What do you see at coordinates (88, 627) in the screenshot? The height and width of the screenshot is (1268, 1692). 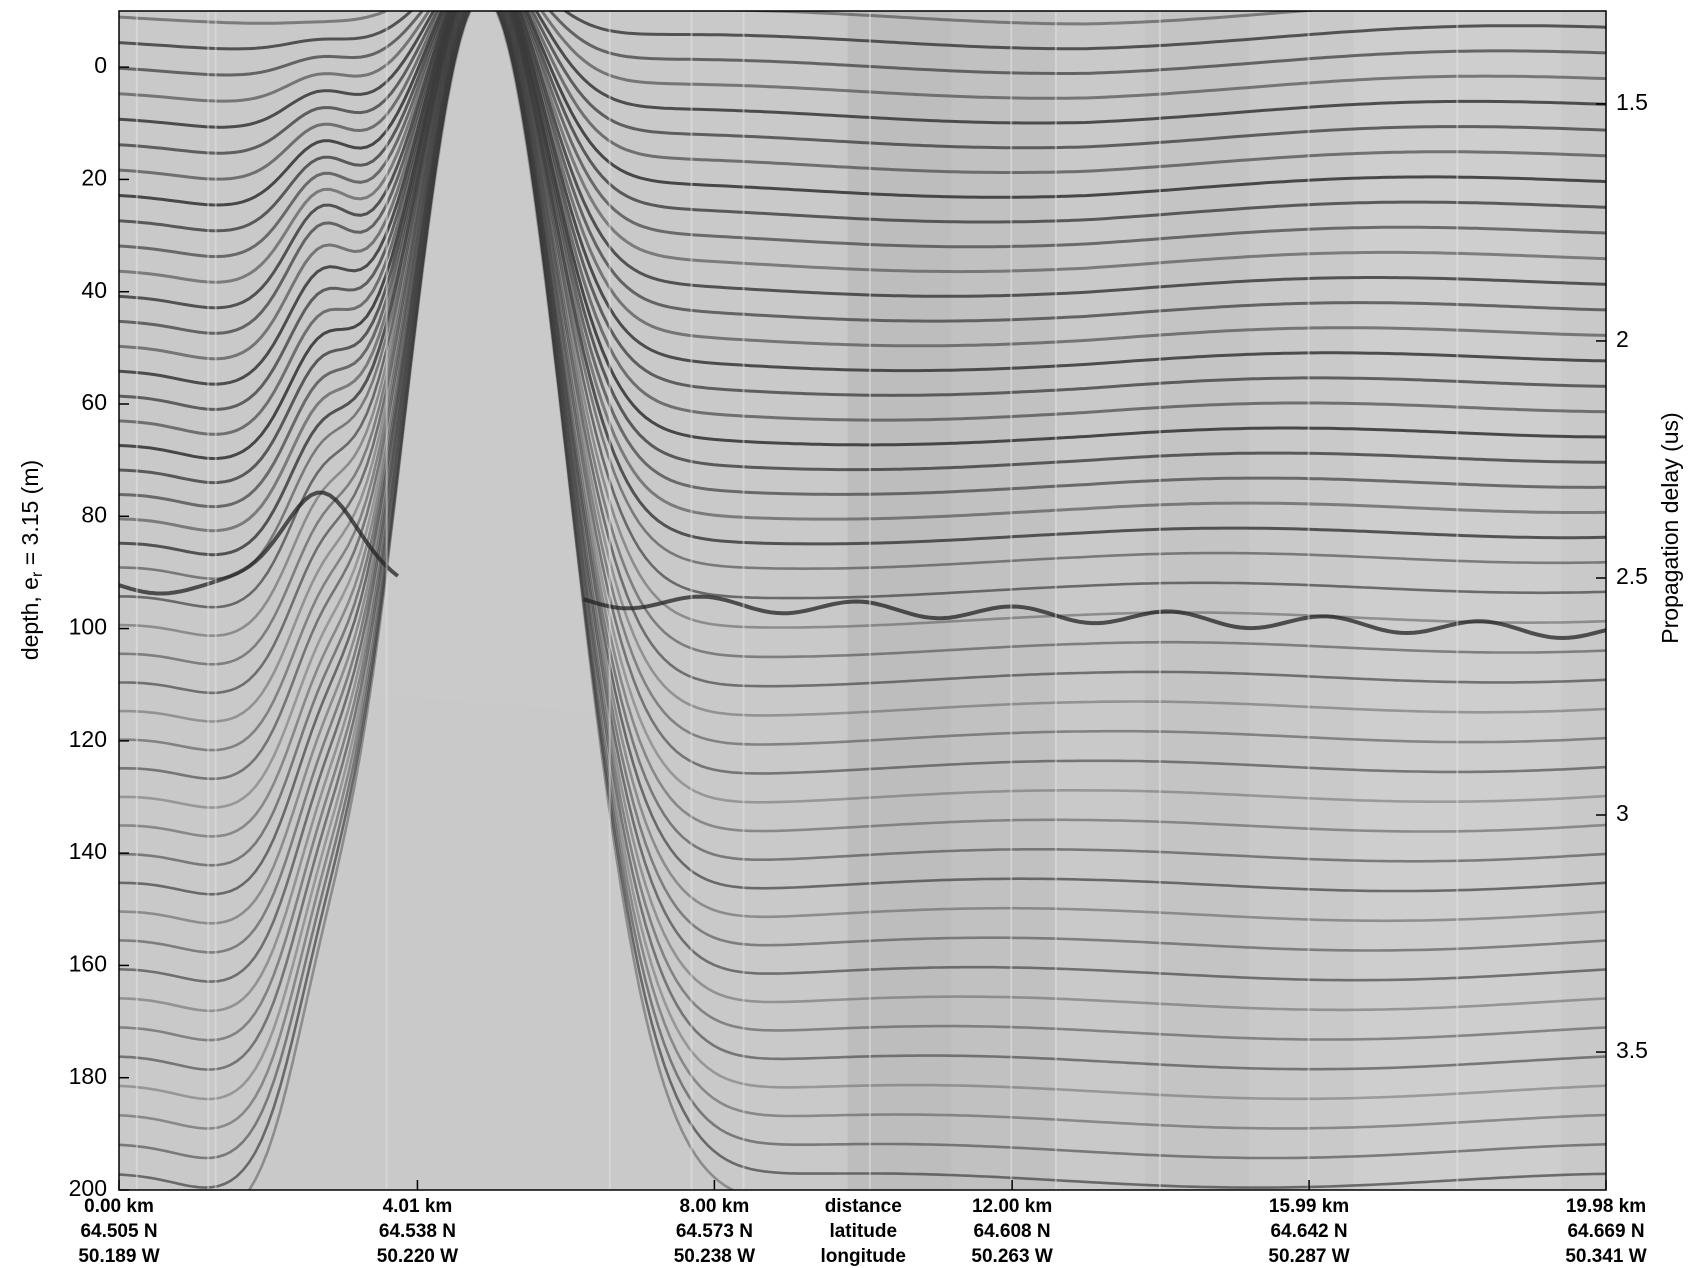 I see `y-tick-label: 100` at bounding box center [88, 627].